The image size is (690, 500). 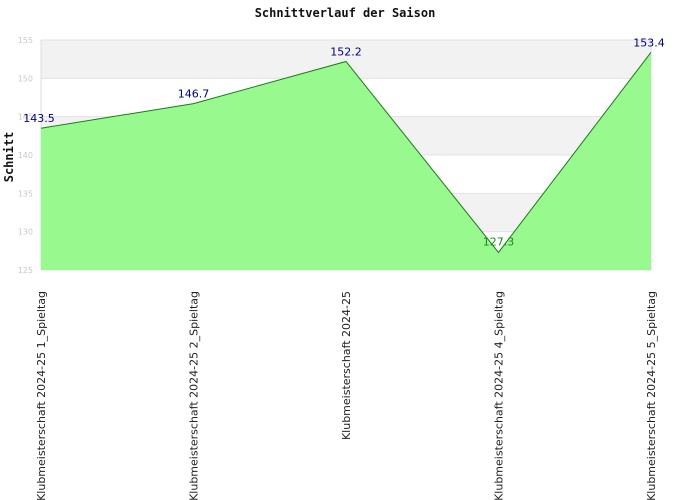 What do you see at coordinates (25, 40) in the screenshot?
I see `y-tick-label: 155` at bounding box center [25, 40].